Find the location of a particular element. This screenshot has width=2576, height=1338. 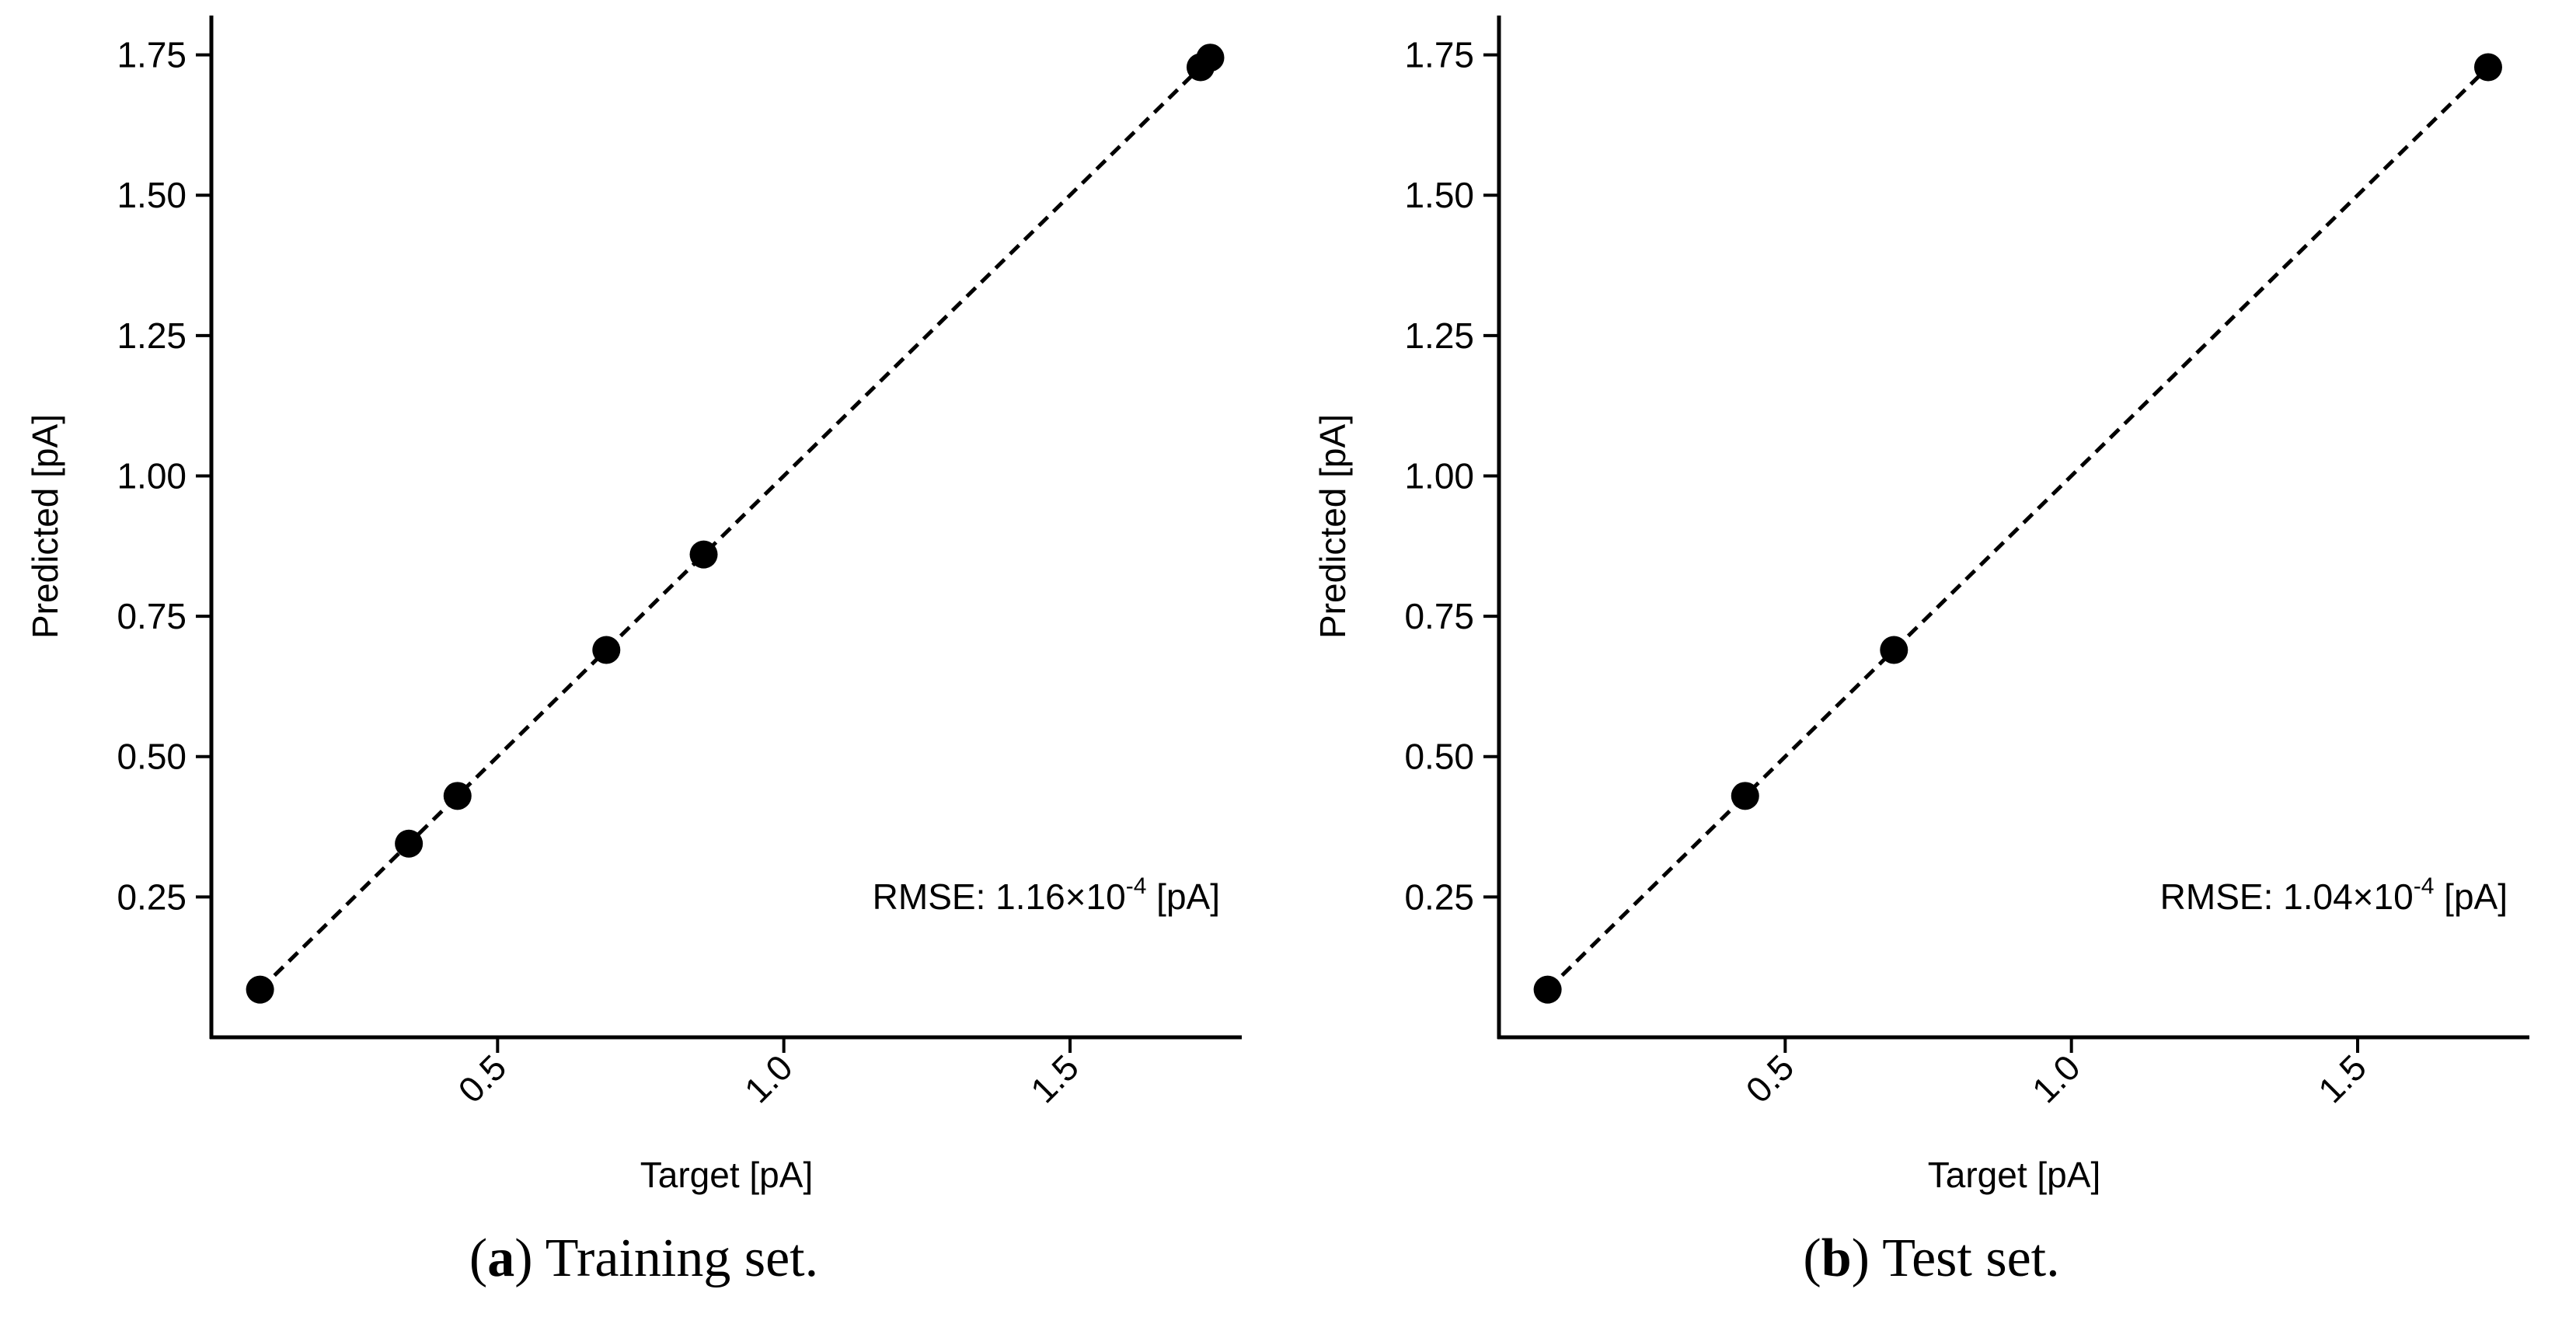

caption-b: (b) Test set. is located at coordinates (1931, 1258).